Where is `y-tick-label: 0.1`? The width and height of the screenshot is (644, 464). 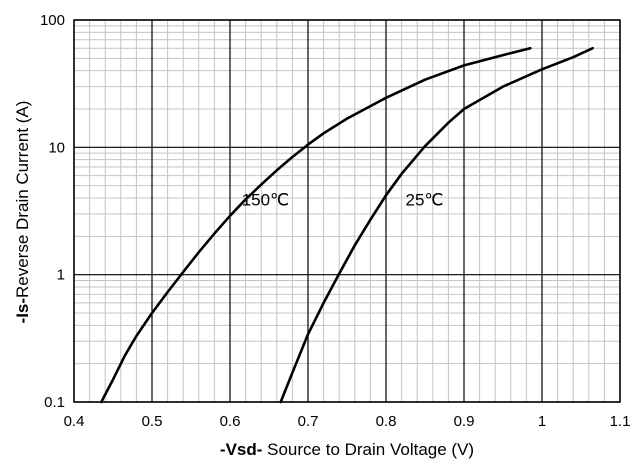 y-tick-label: 0.1 is located at coordinates (54, 402).